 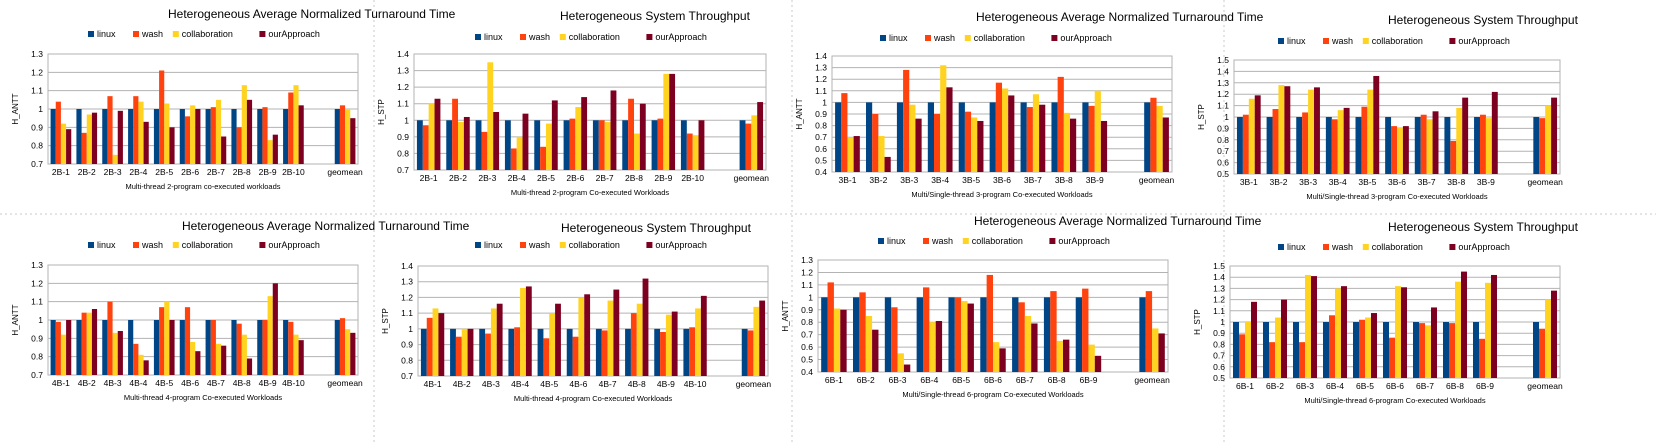 What do you see at coordinates (1308, 182) in the screenshot?
I see `x-tick-label: 3B-3` at bounding box center [1308, 182].